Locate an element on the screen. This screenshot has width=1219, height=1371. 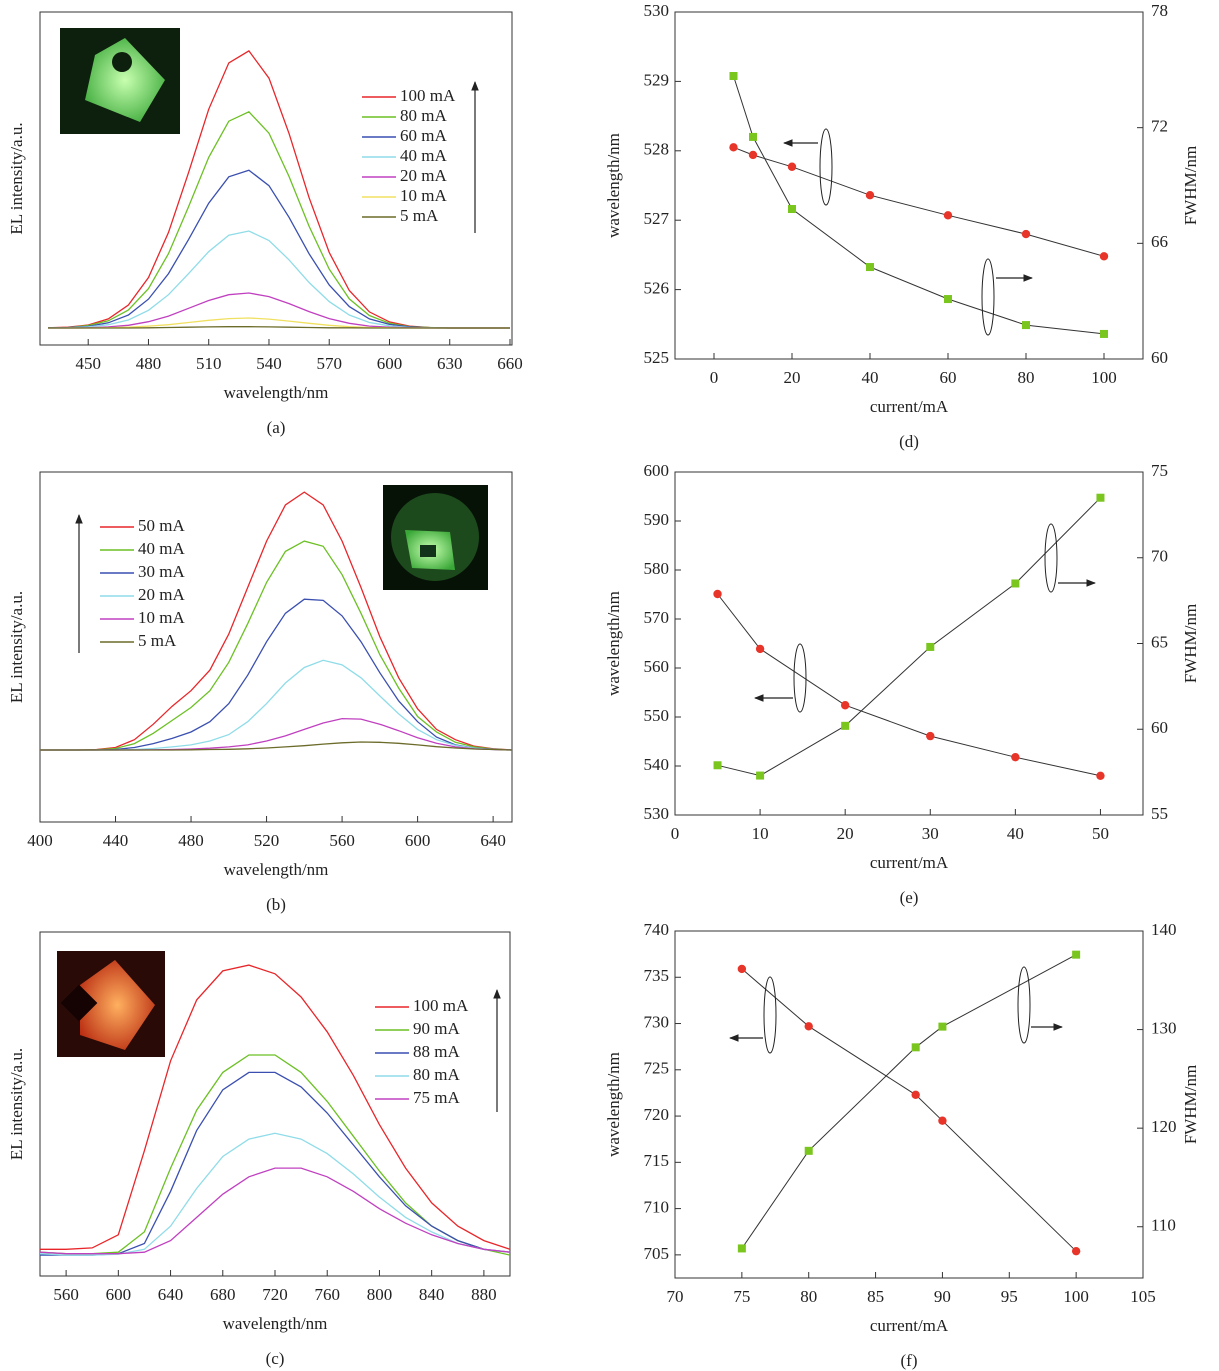
y2-tick-label: 120 is located at coordinates (1164, 1126).